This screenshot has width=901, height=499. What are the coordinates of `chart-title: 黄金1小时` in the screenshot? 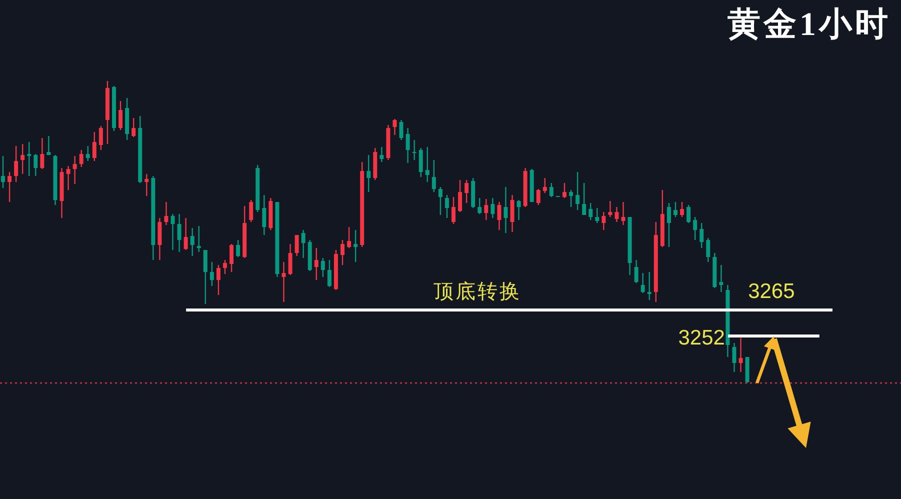 It's located at (809, 25).